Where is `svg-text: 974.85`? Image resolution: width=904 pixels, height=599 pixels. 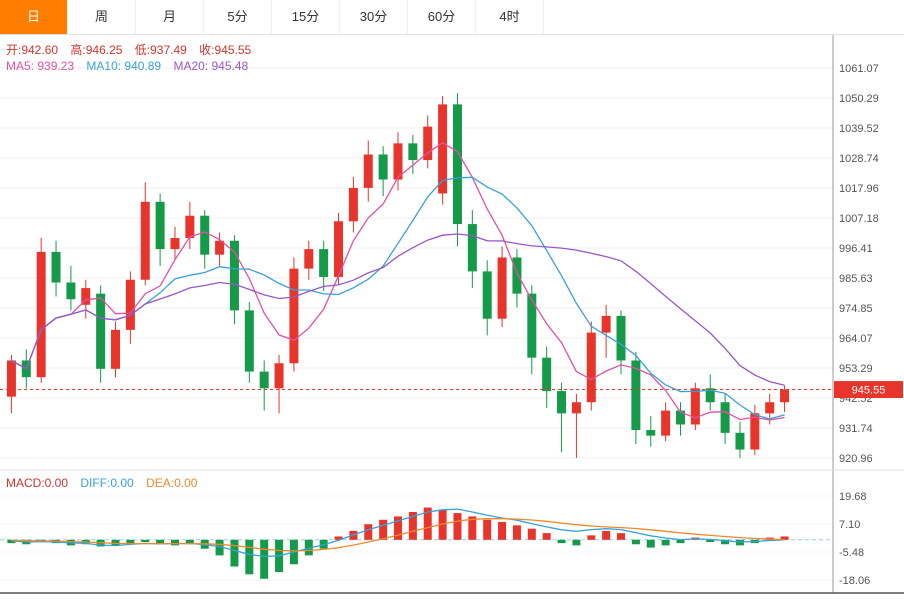 svg-text: 974.85 is located at coordinates (856, 309).